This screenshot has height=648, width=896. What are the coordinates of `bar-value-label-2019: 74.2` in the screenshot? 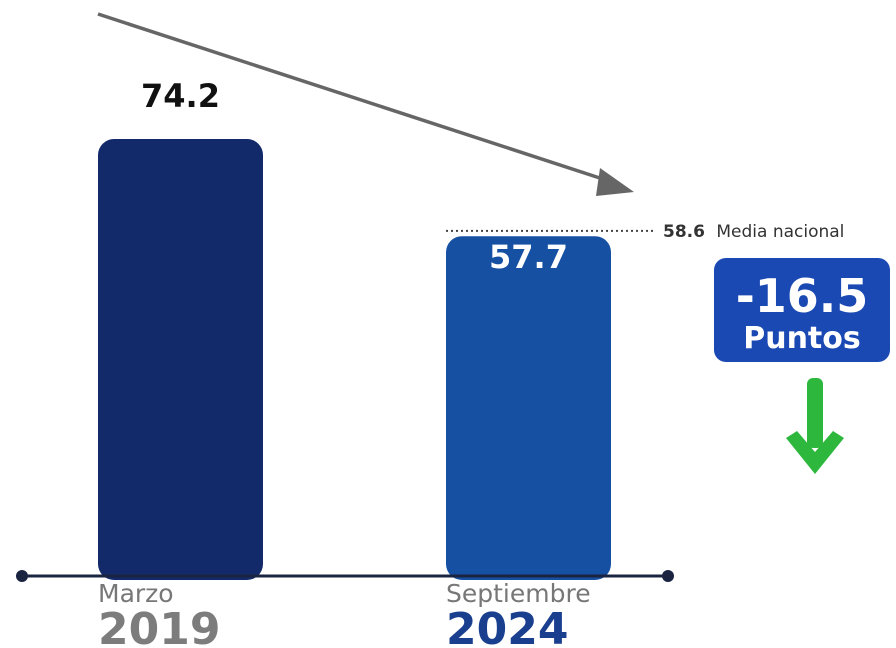 It's located at (180, 96).